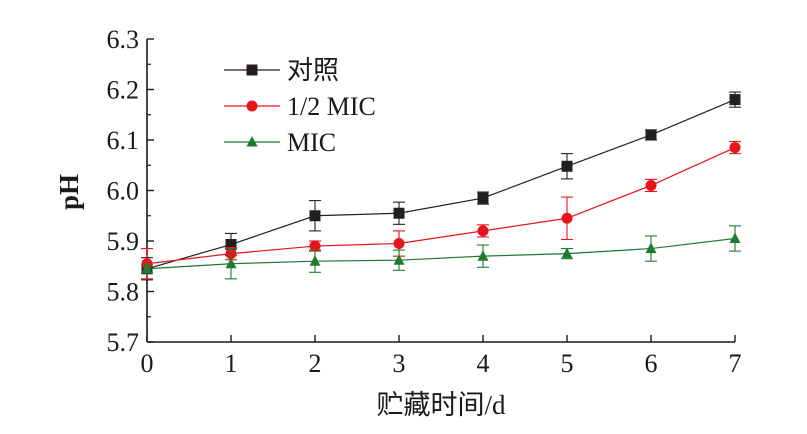 The image size is (807, 434). What do you see at coordinates (123, 241) in the screenshot?
I see `y-tick-label: 5.9` at bounding box center [123, 241].